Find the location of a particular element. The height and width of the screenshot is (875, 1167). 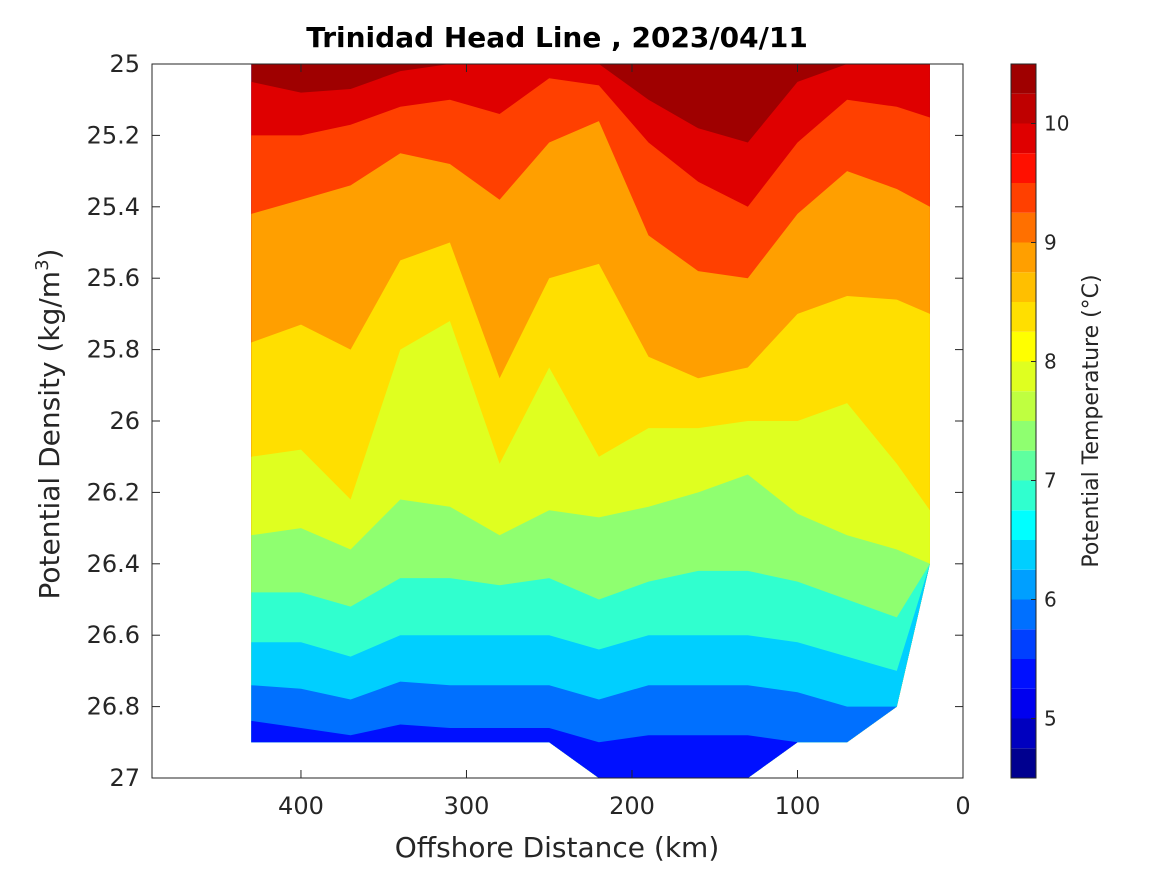

colorbar-tick-label: 7 is located at coordinates (1050, 481).